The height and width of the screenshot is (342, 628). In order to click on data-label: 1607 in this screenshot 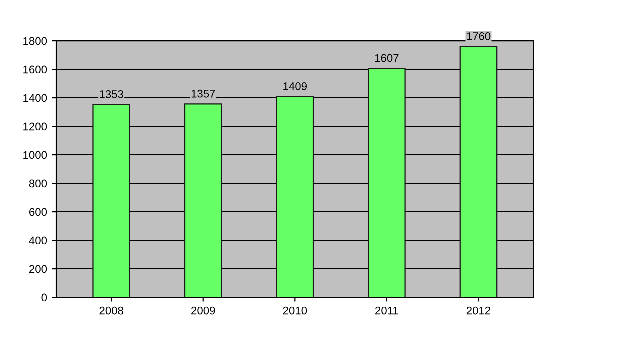, I will do `click(387, 58)`.